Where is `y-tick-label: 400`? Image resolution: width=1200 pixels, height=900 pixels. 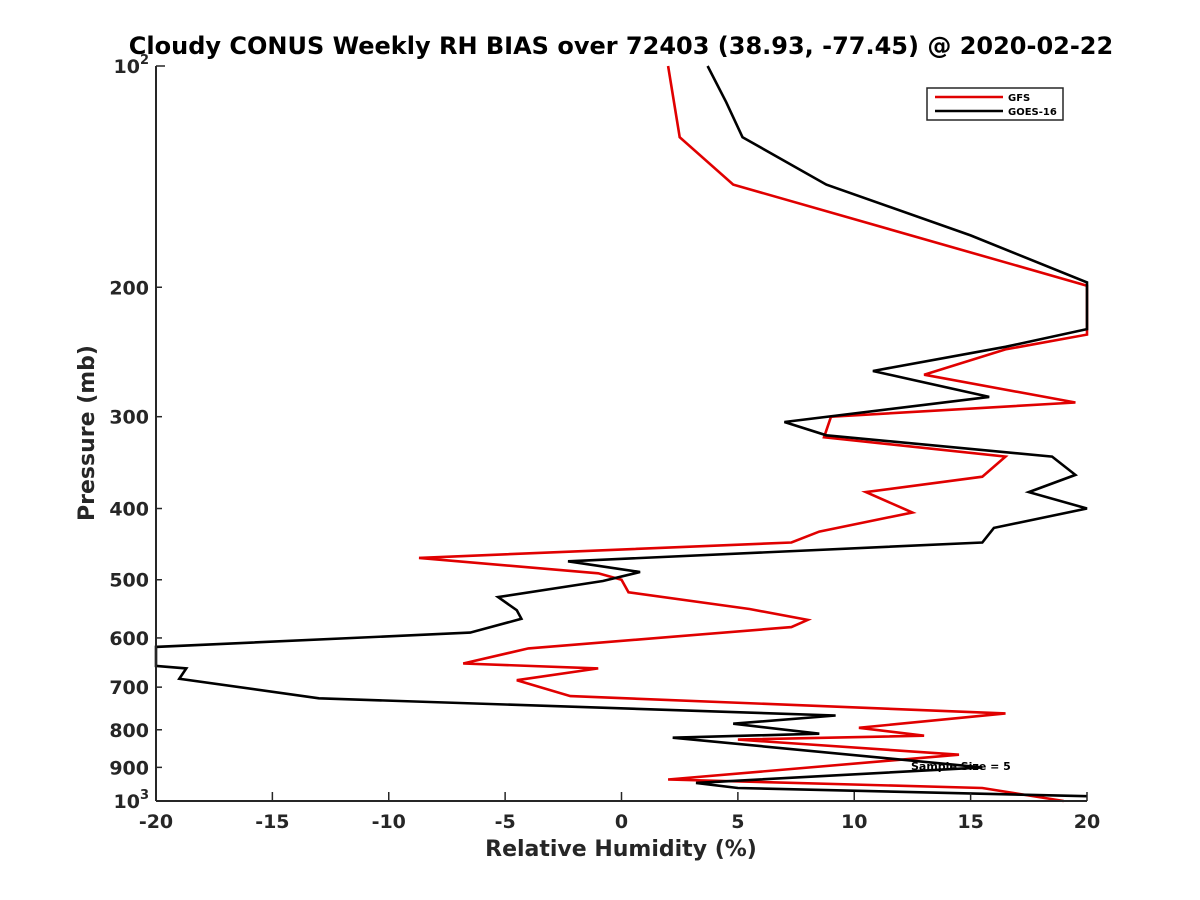
y-tick-label: 400 is located at coordinates (129, 510).